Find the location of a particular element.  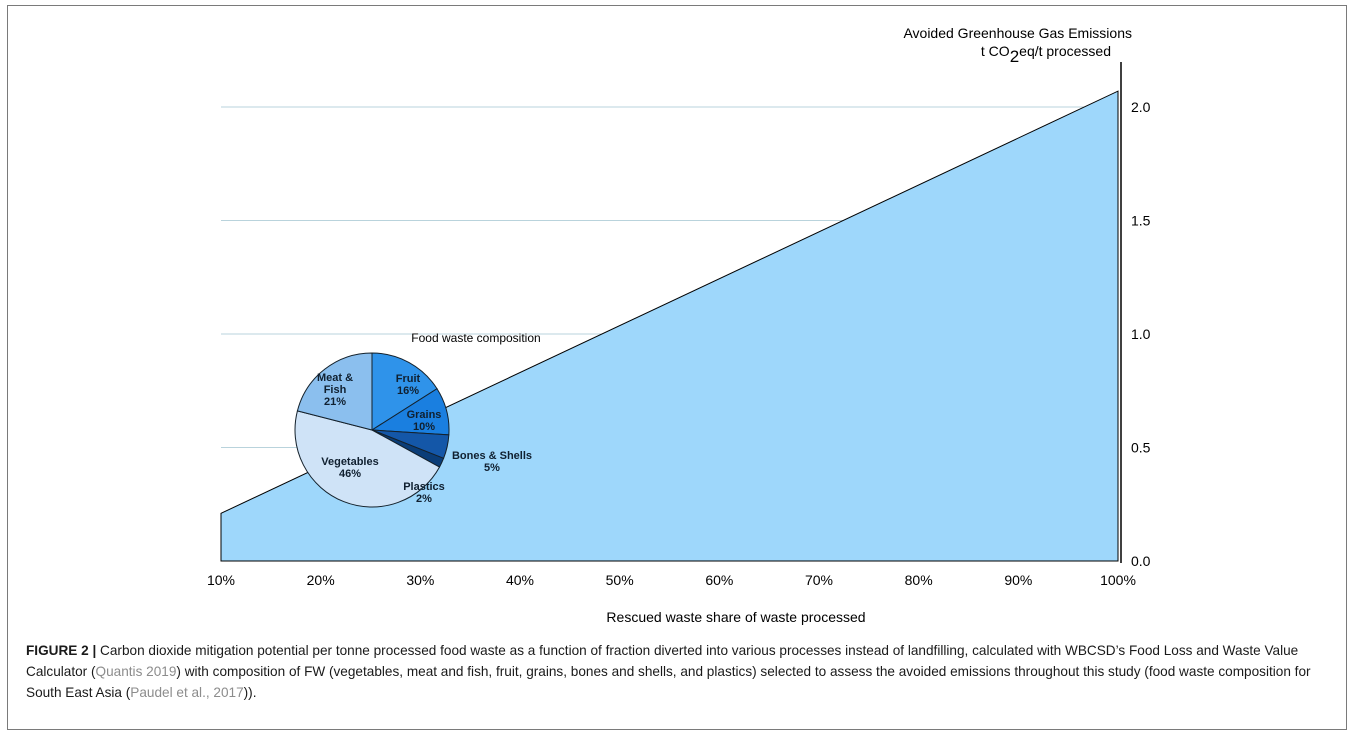

x-tick-label: 70% is located at coordinates (819, 580).